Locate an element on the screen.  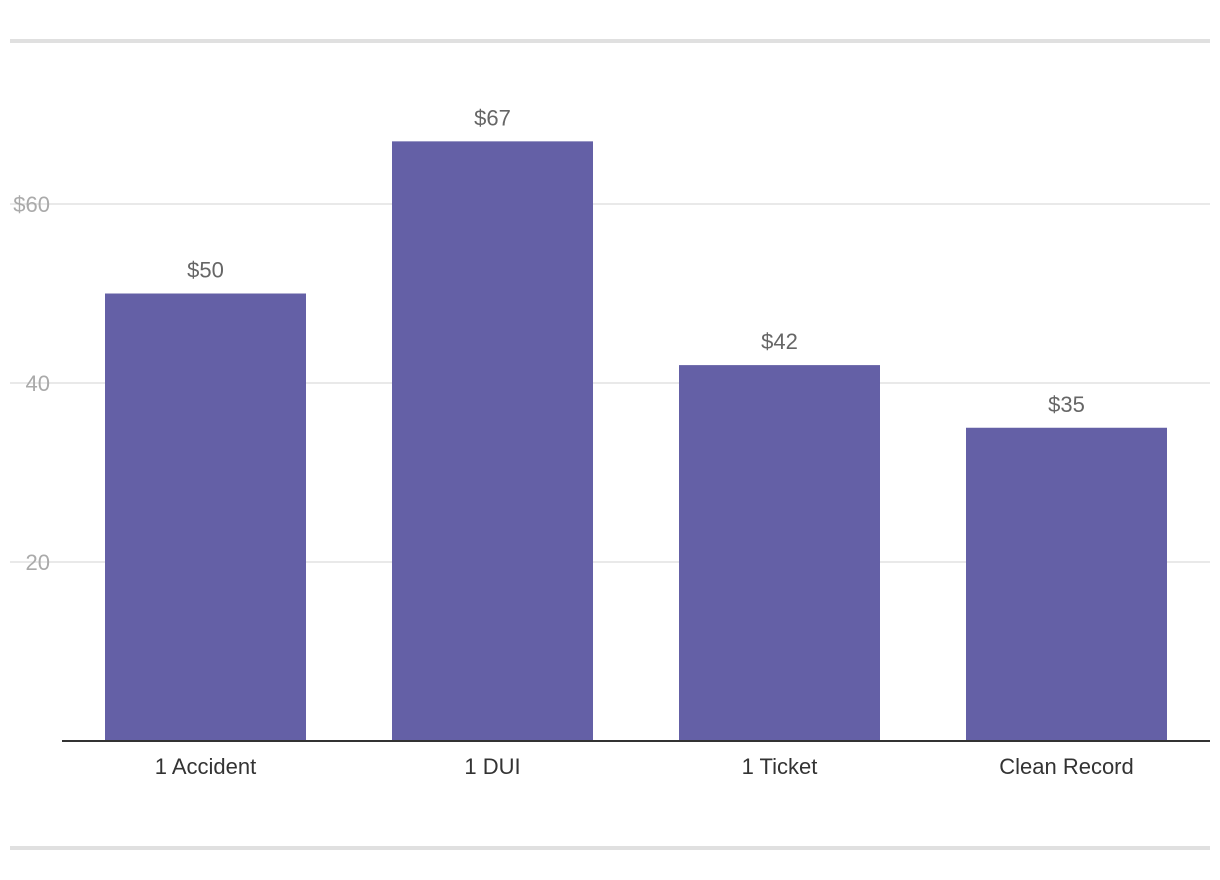
y-tick-label: 40 is located at coordinates (38, 383).